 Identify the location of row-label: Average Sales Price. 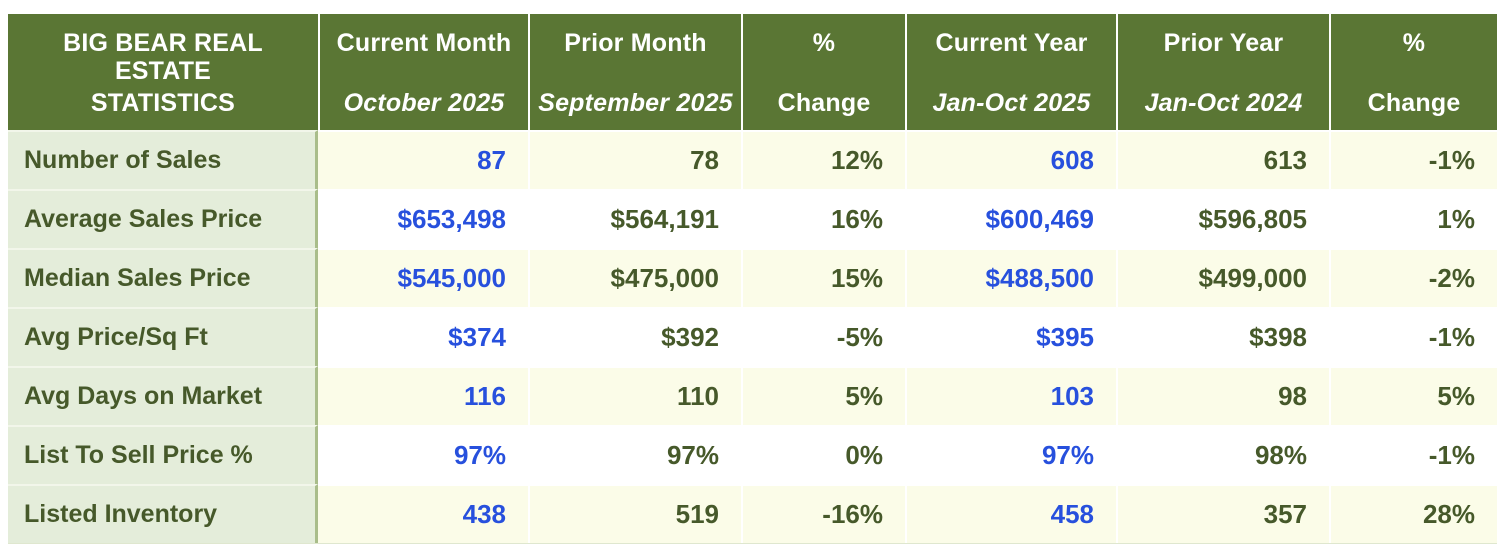
(163, 218).